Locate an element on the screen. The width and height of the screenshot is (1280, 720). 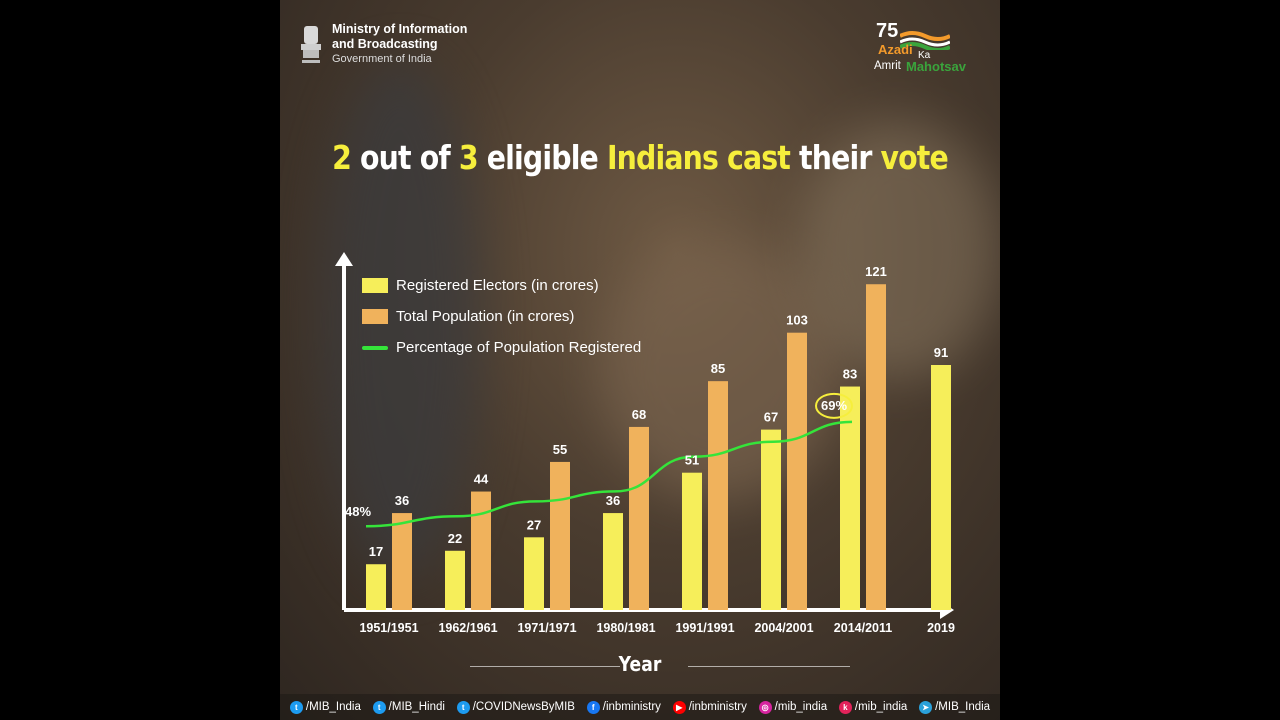
logo-75: 75 is located at coordinates (887, 31).